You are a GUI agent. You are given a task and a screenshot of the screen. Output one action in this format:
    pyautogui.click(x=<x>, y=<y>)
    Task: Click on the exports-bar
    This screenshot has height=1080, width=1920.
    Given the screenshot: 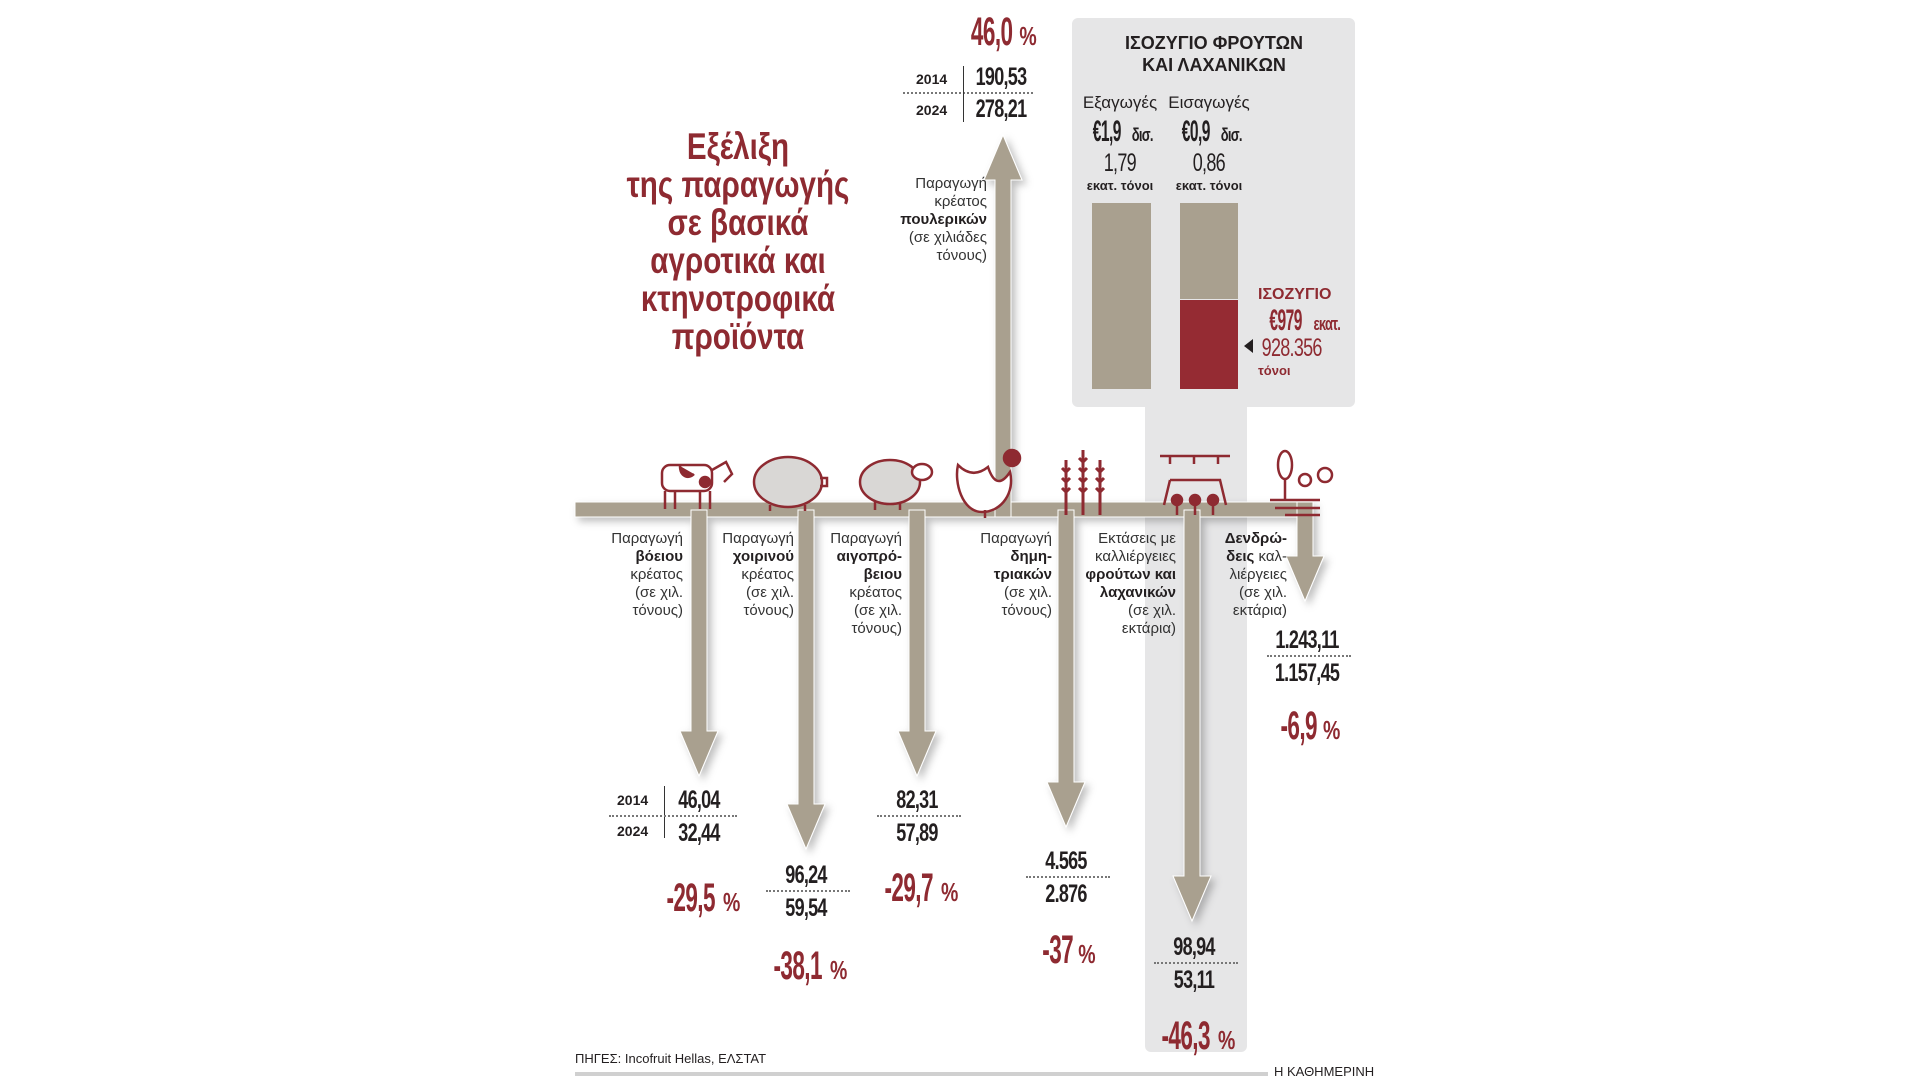 What is the action you would take?
    pyautogui.click(x=1121, y=296)
    